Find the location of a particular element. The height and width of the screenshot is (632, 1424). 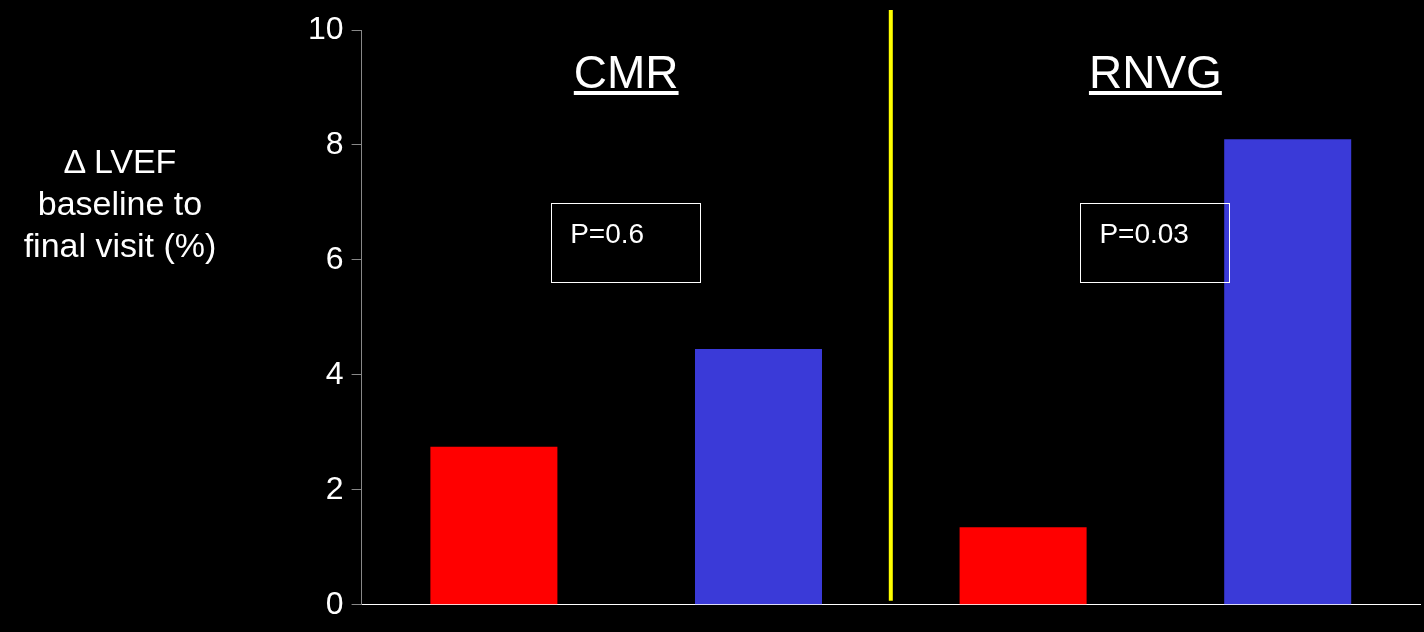

y-tick-label: 10 is located at coordinates (326, 27).